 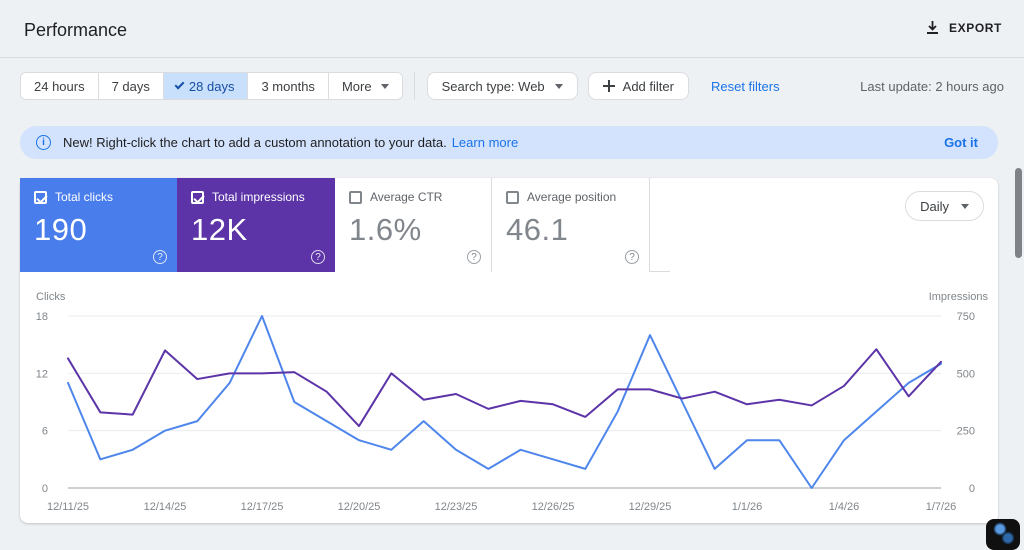 I want to click on date-range-more: More, so click(x=364, y=86).